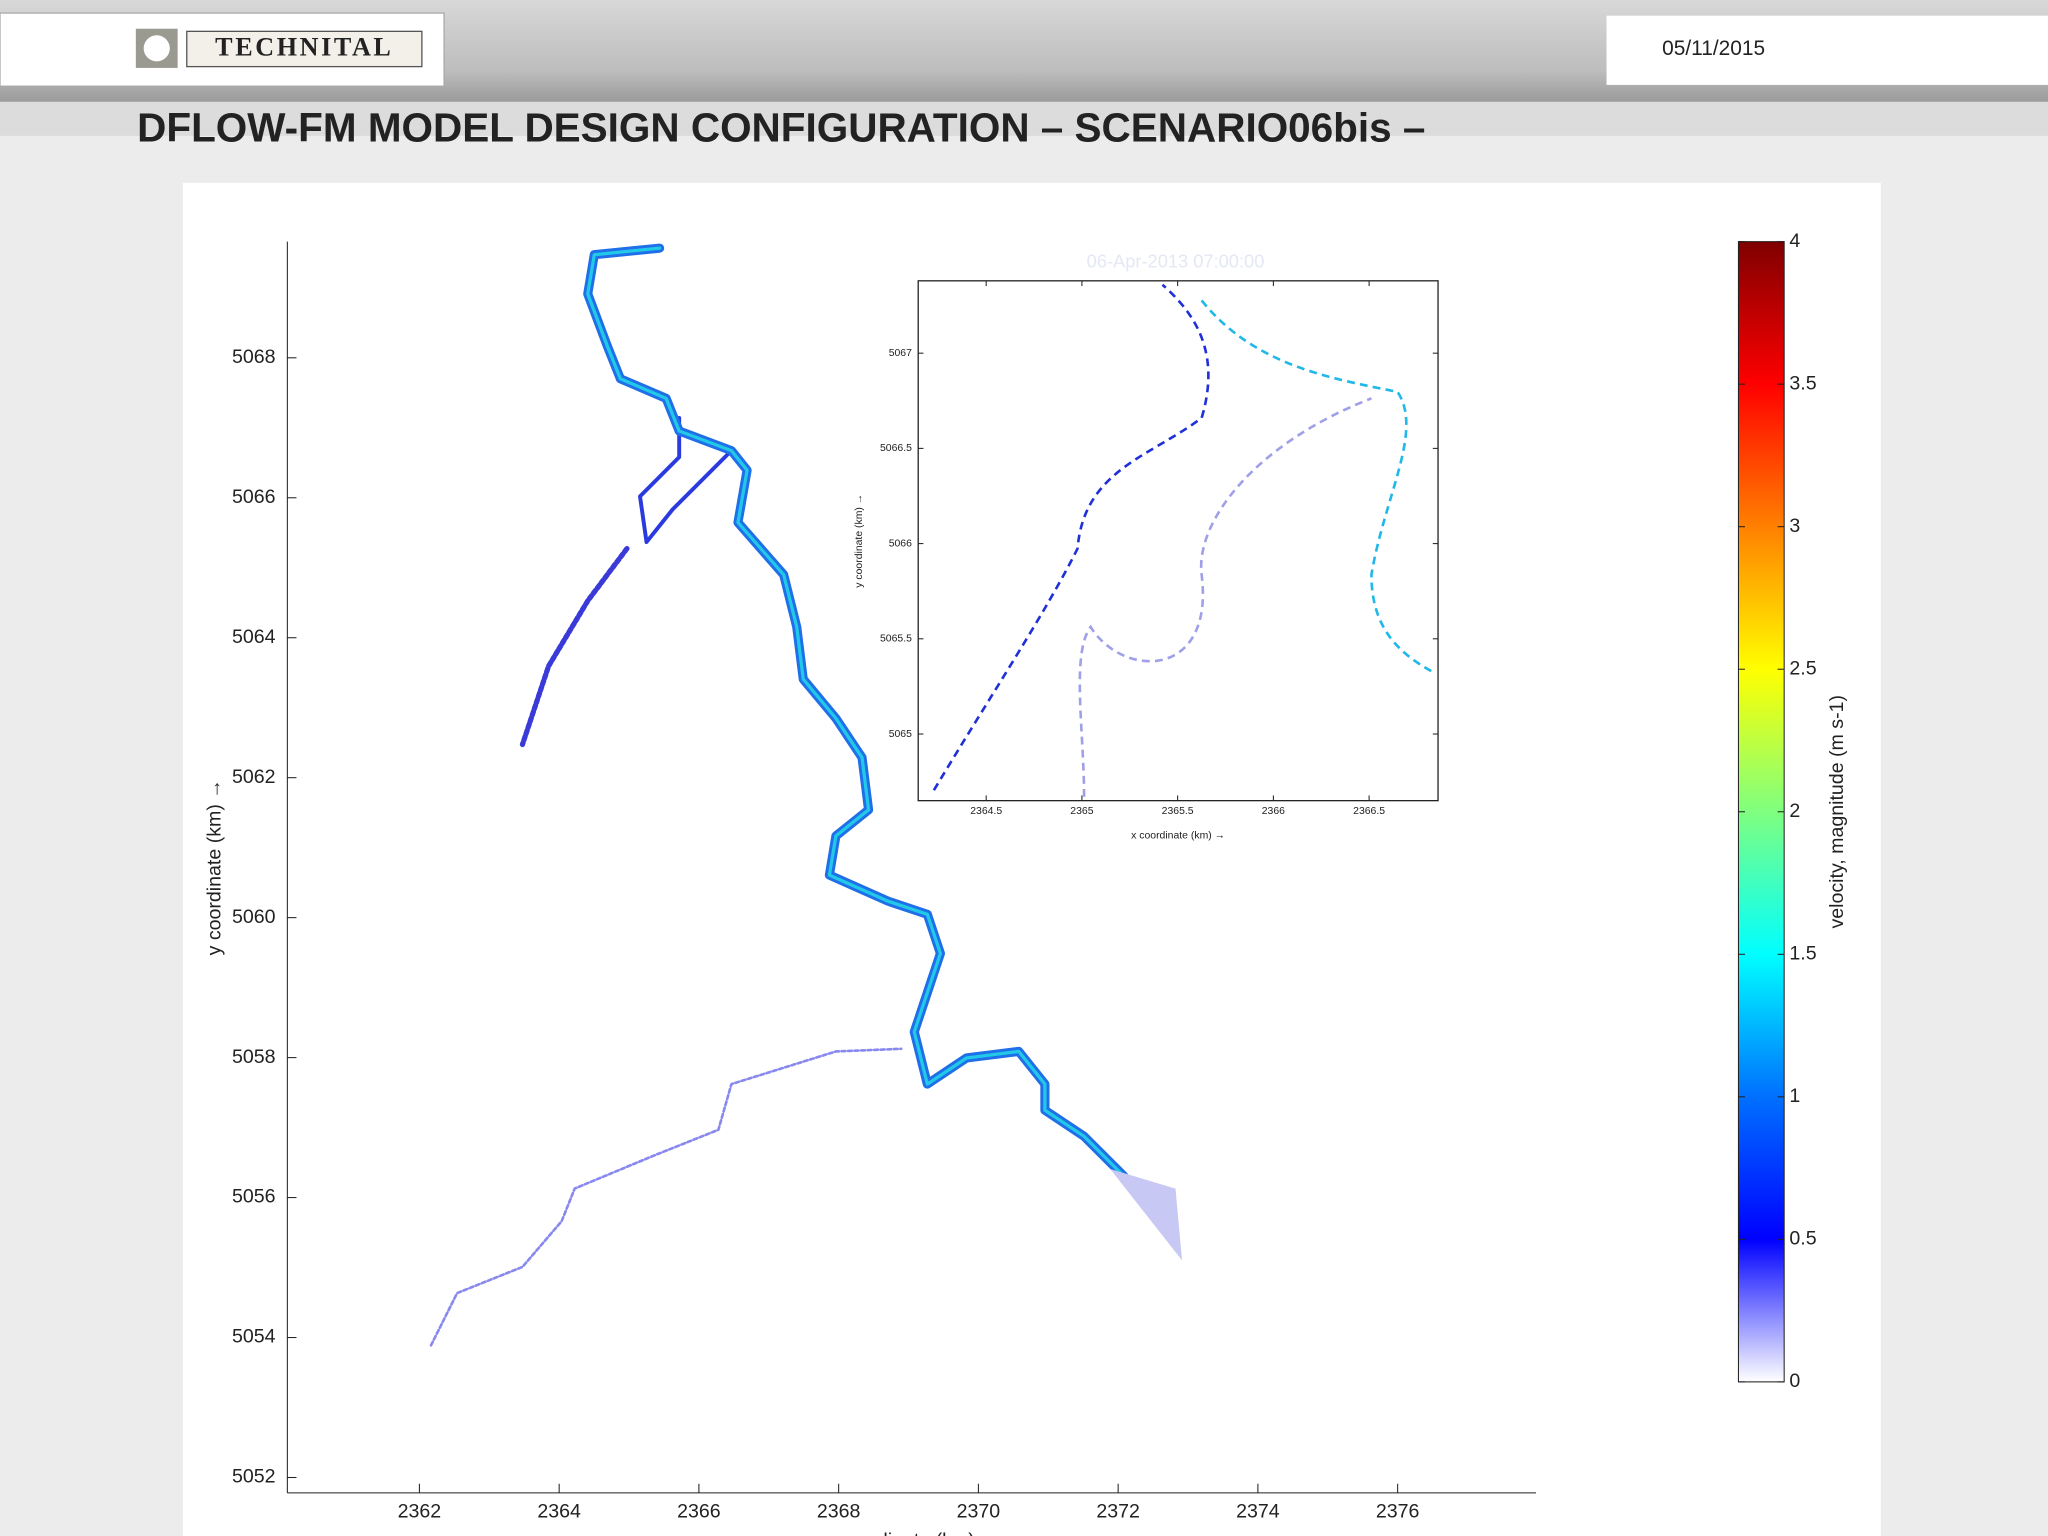  Describe the element at coordinates (1398, 1512) in the screenshot. I see `x-tick-label: 2376` at that location.